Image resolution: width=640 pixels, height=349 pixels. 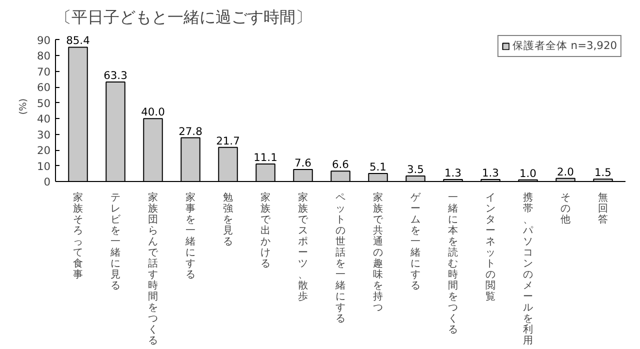 I want to click on x-tick-label: 勉強を見る, so click(x=228, y=220).